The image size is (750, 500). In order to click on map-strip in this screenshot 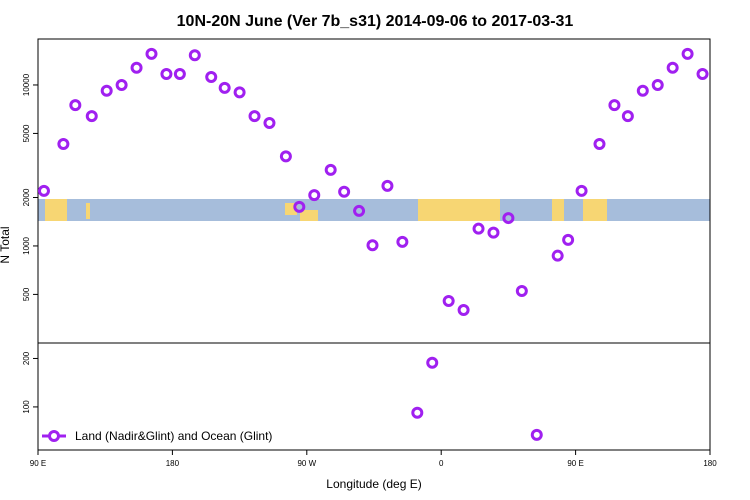, I will do `click(374, 210)`.